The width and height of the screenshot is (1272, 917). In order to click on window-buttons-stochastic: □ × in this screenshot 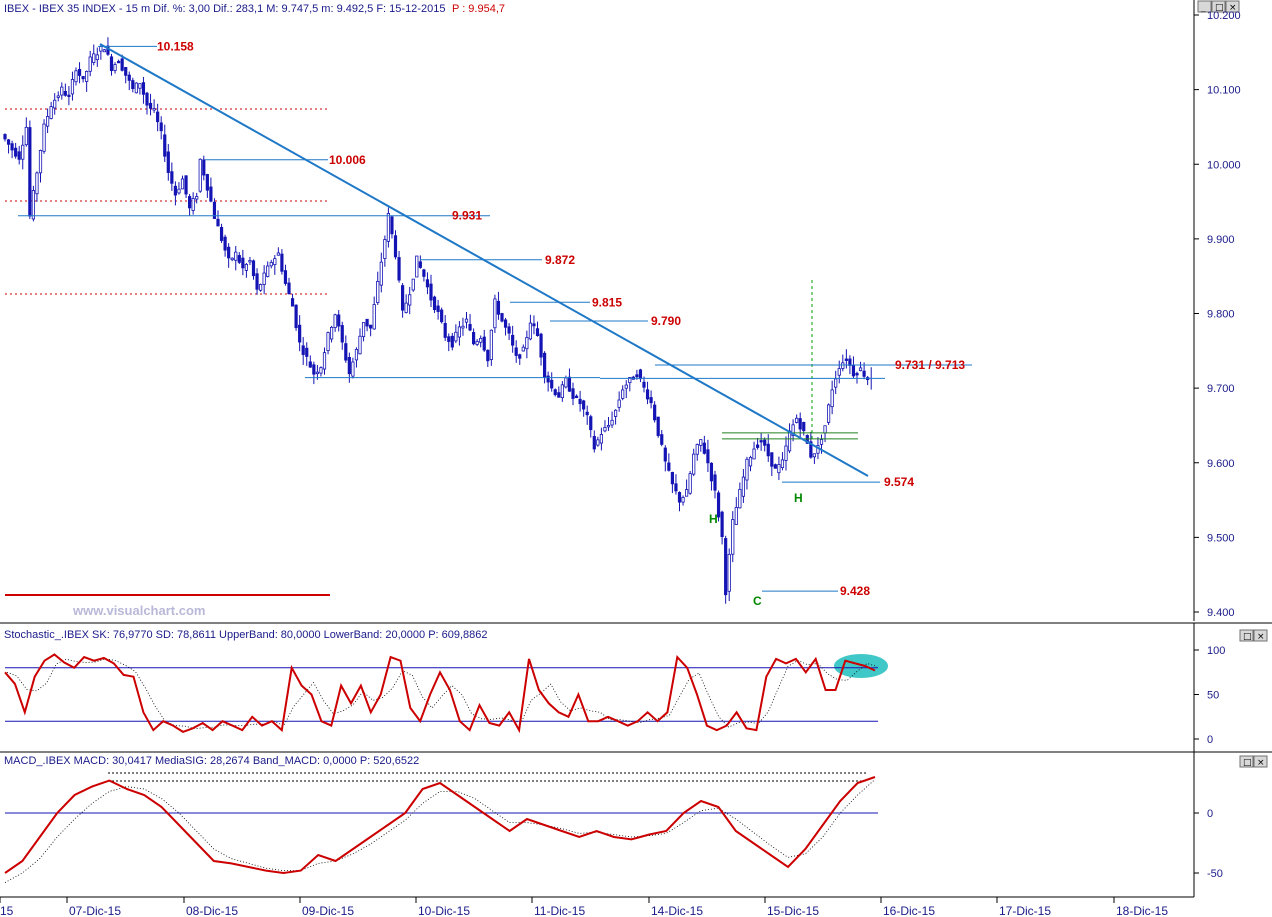, I will do `click(1253, 635)`.